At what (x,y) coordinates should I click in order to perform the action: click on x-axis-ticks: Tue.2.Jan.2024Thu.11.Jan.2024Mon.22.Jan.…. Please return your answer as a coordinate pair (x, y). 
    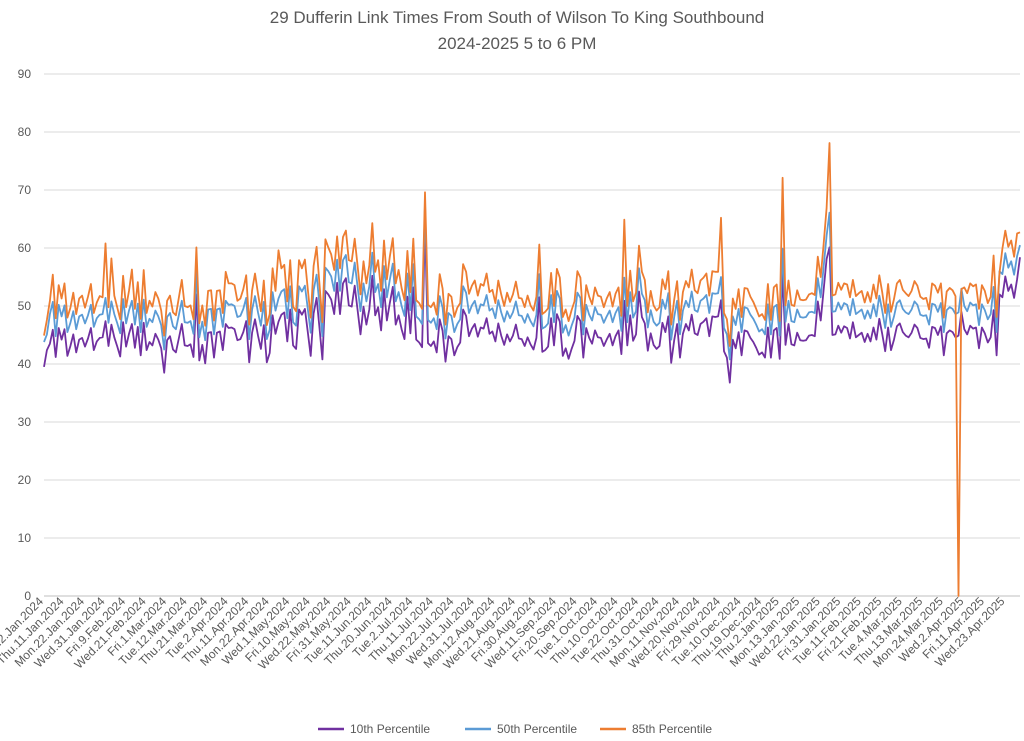
    Looking at the image, I should click on (504, 633).